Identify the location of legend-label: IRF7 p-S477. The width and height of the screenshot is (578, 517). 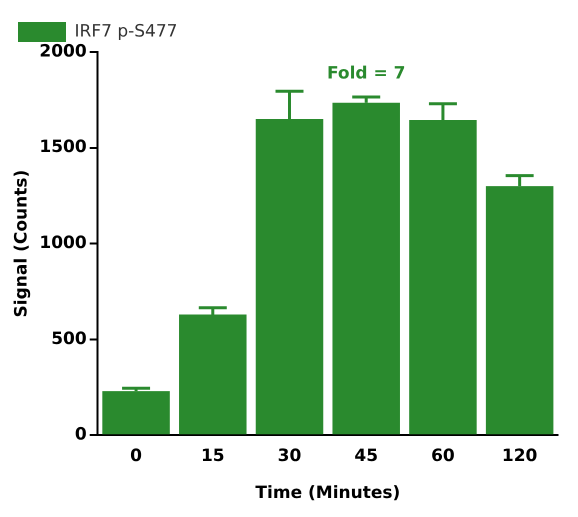
(126, 31).